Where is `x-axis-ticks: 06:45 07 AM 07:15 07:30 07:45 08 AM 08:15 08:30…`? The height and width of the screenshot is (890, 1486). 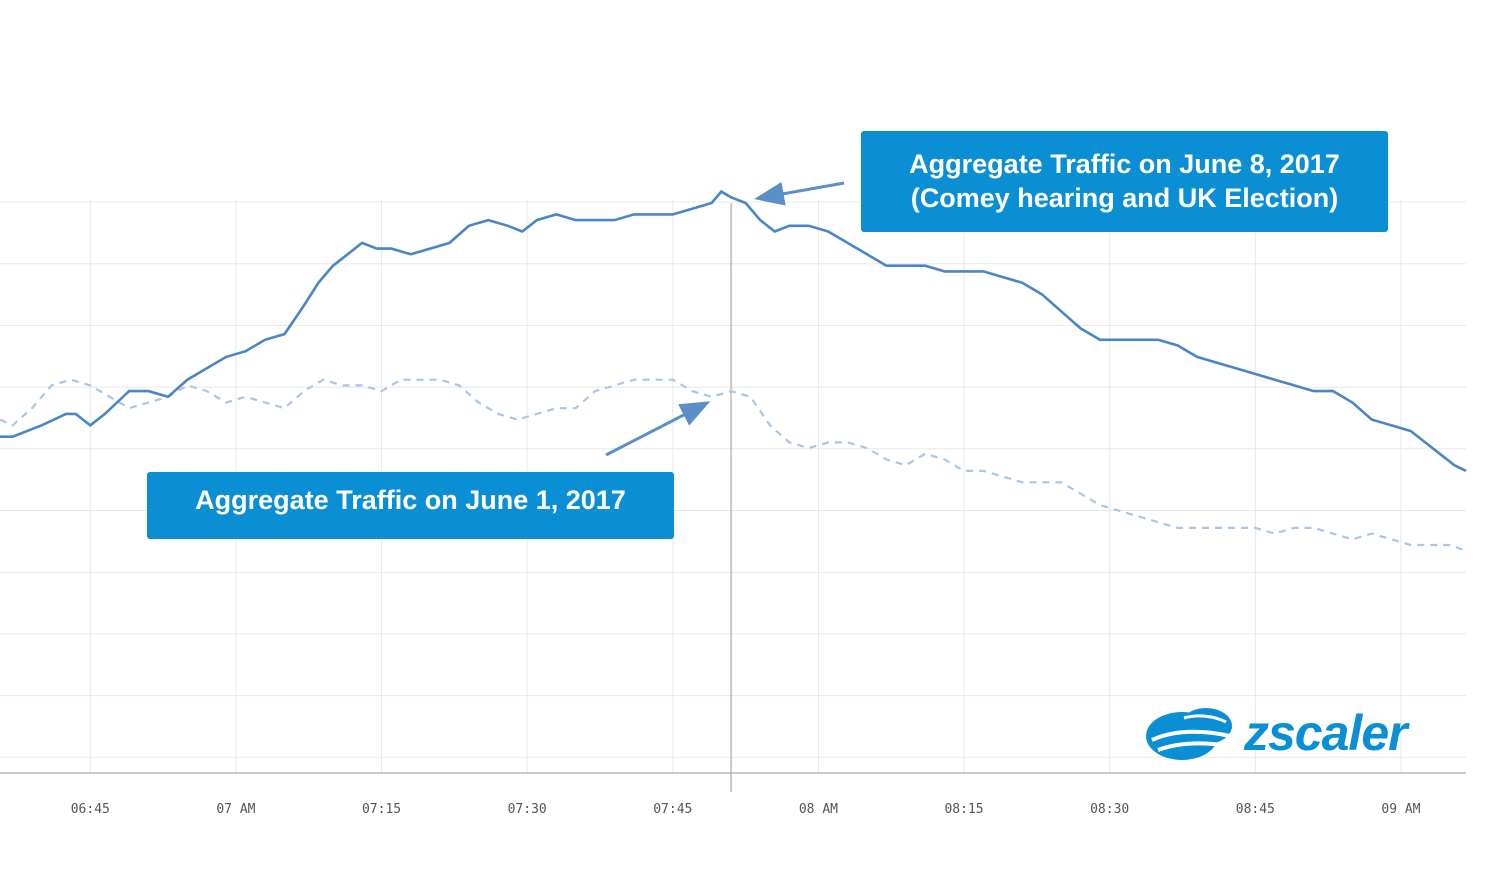 x-axis-ticks: 06:45 07 AM 07:15 07:30 07:45 08 AM 08:15 08:30… is located at coordinates (746, 809).